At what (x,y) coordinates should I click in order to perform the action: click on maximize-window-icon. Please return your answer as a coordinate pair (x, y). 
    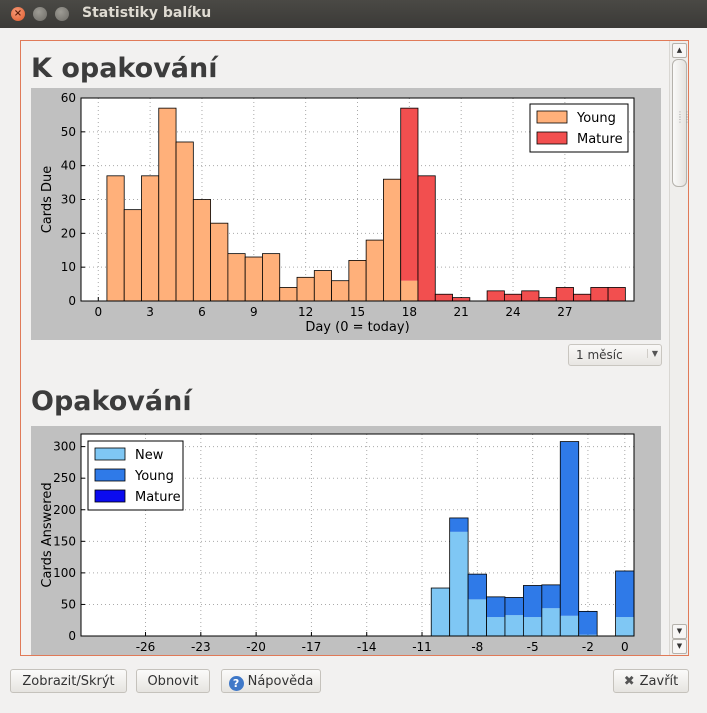
    Looking at the image, I should click on (62, 14).